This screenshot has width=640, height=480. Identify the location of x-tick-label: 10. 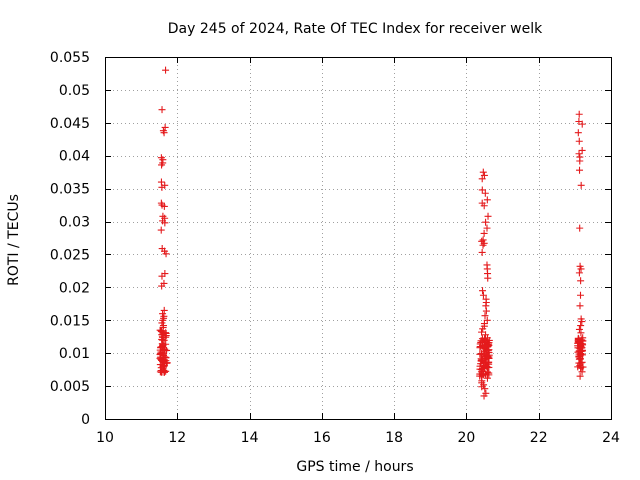
(105, 438).